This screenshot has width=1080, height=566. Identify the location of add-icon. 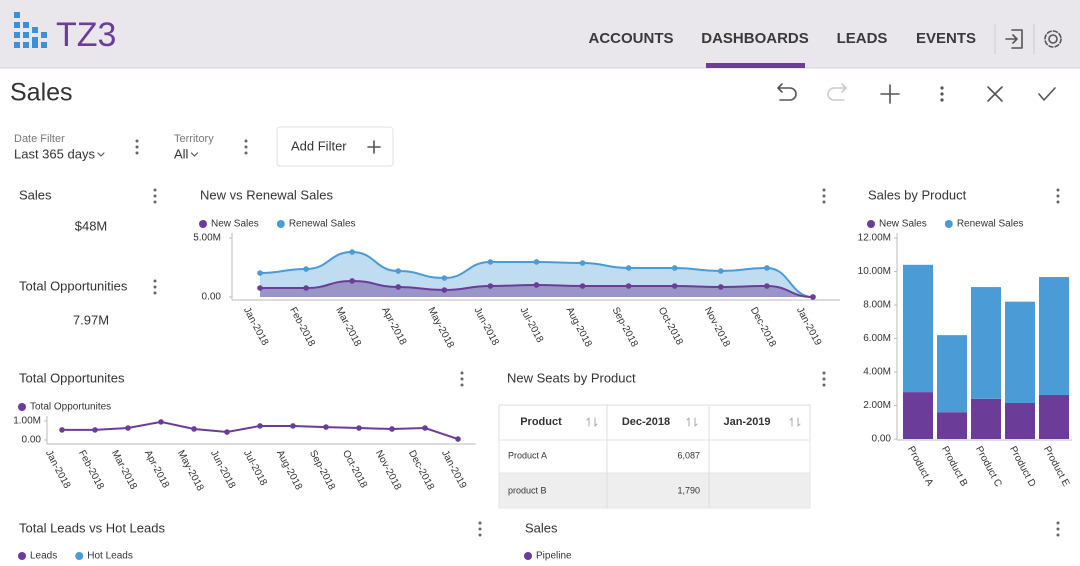
(890, 94).